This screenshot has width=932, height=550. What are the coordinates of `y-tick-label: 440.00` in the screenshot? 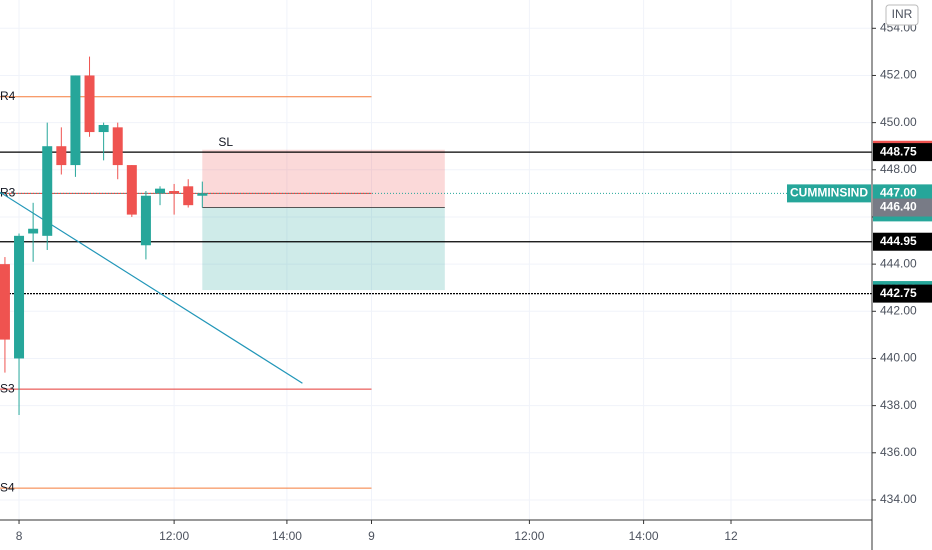 It's located at (898, 358).